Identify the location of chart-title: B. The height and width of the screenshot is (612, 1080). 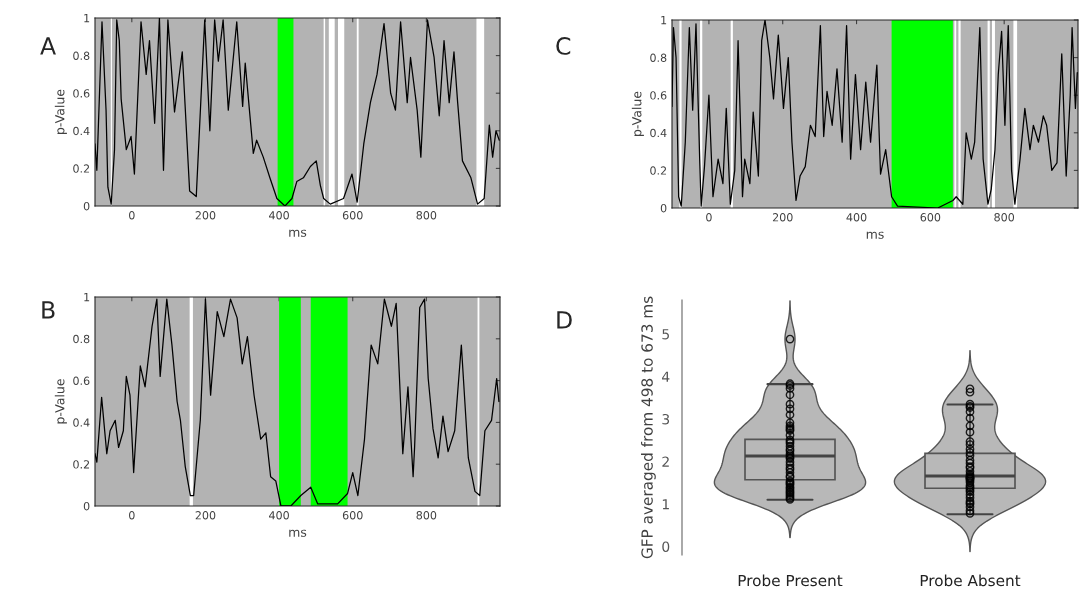
(48, 310).